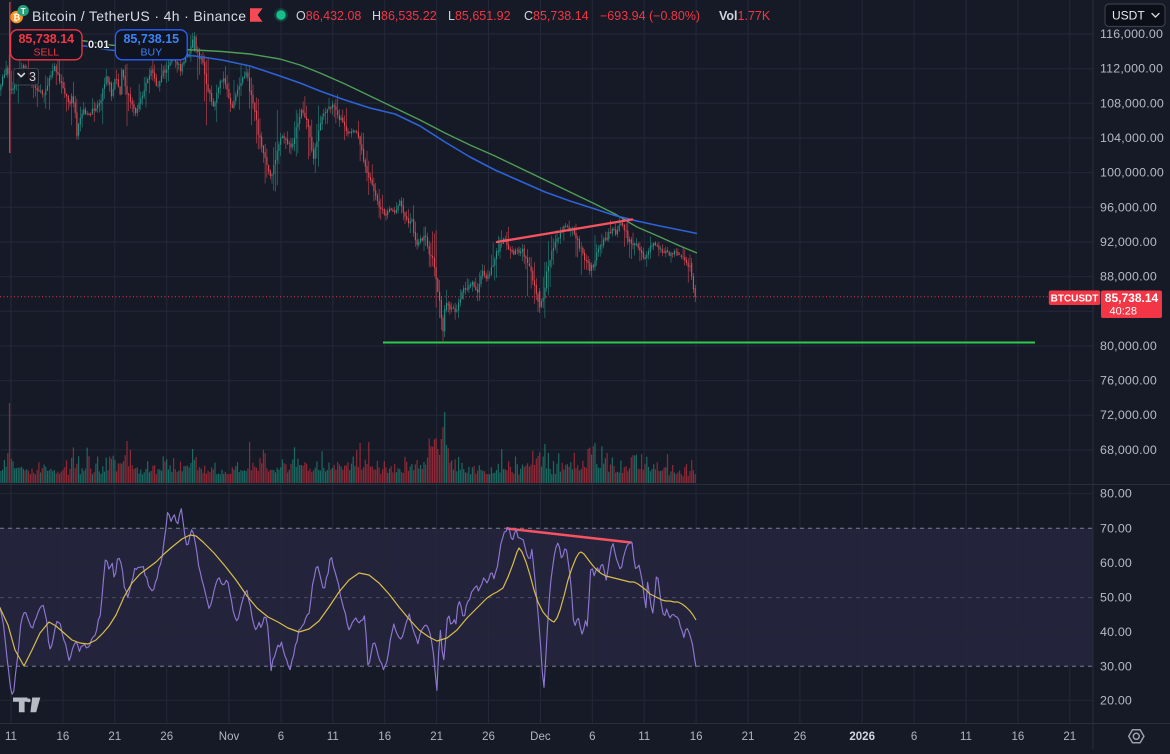 This screenshot has height=754, width=1170. I want to click on svg-text: 96,000.00, so click(1128, 207).